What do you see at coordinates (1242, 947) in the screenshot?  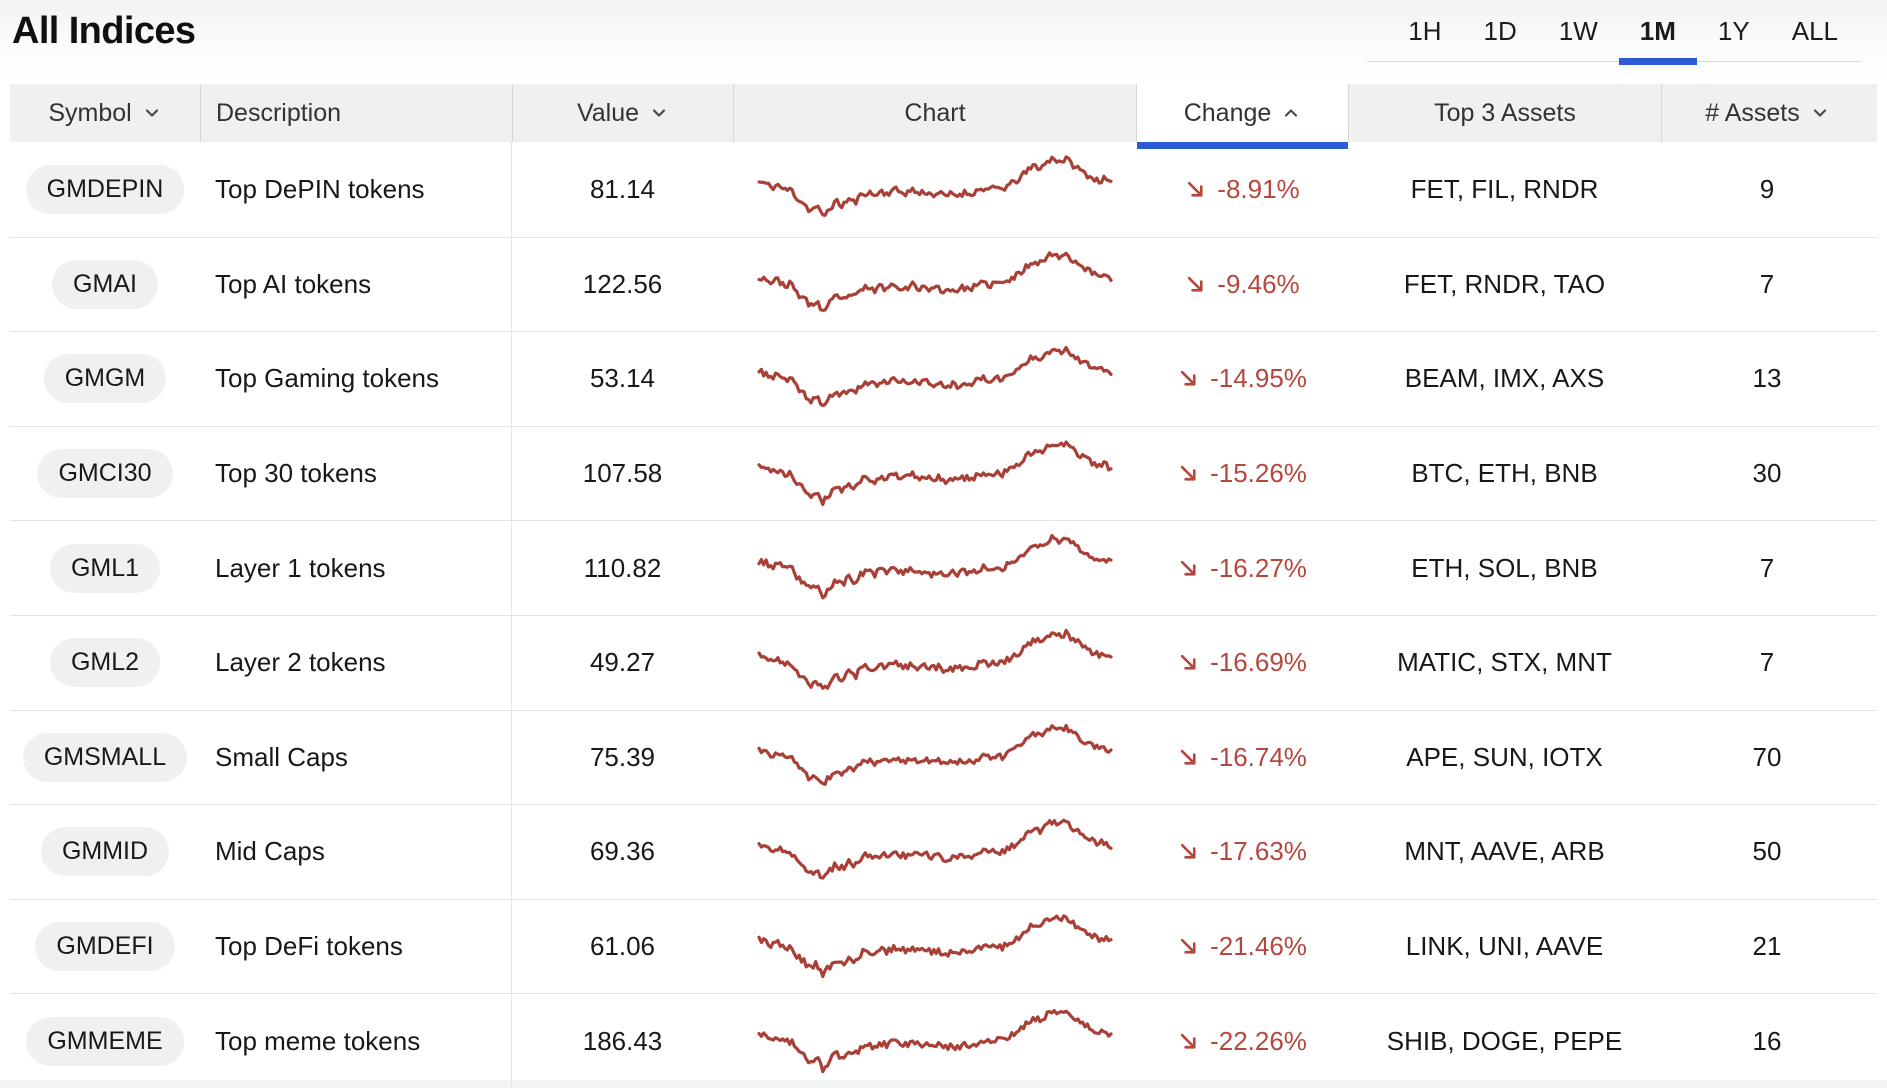 I see `change-cell: -21.46%` at bounding box center [1242, 947].